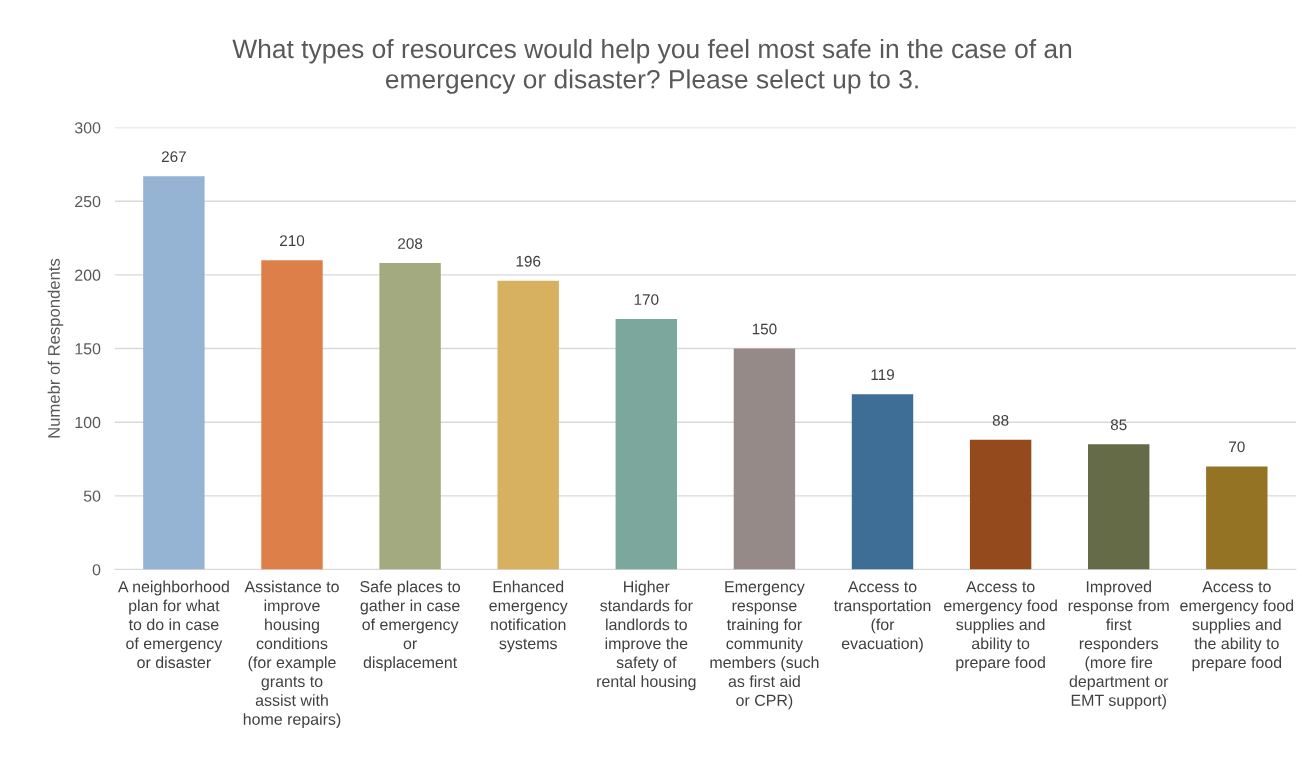  What do you see at coordinates (764, 645) in the screenshot?
I see `x-tick-label: Emergency response training for community members (such as first aid or CPR)` at bounding box center [764, 645].